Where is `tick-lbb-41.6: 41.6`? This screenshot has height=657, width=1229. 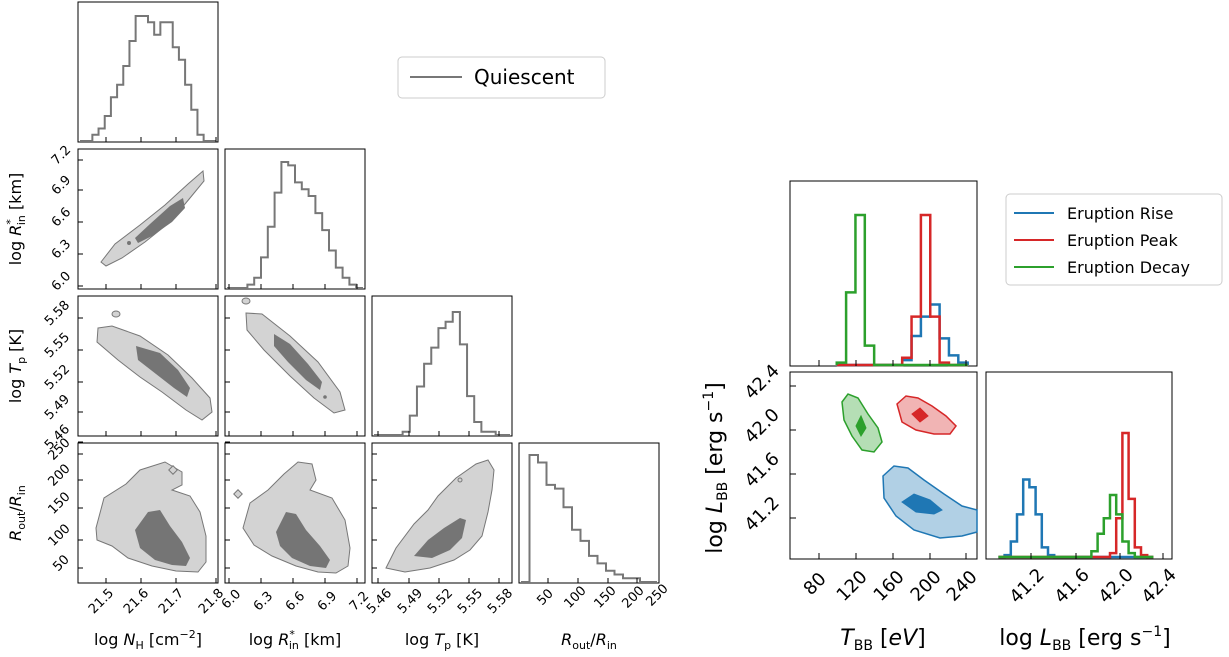
tick-lbb-41.6: 41.6 is located at coordinates (1072, 586).